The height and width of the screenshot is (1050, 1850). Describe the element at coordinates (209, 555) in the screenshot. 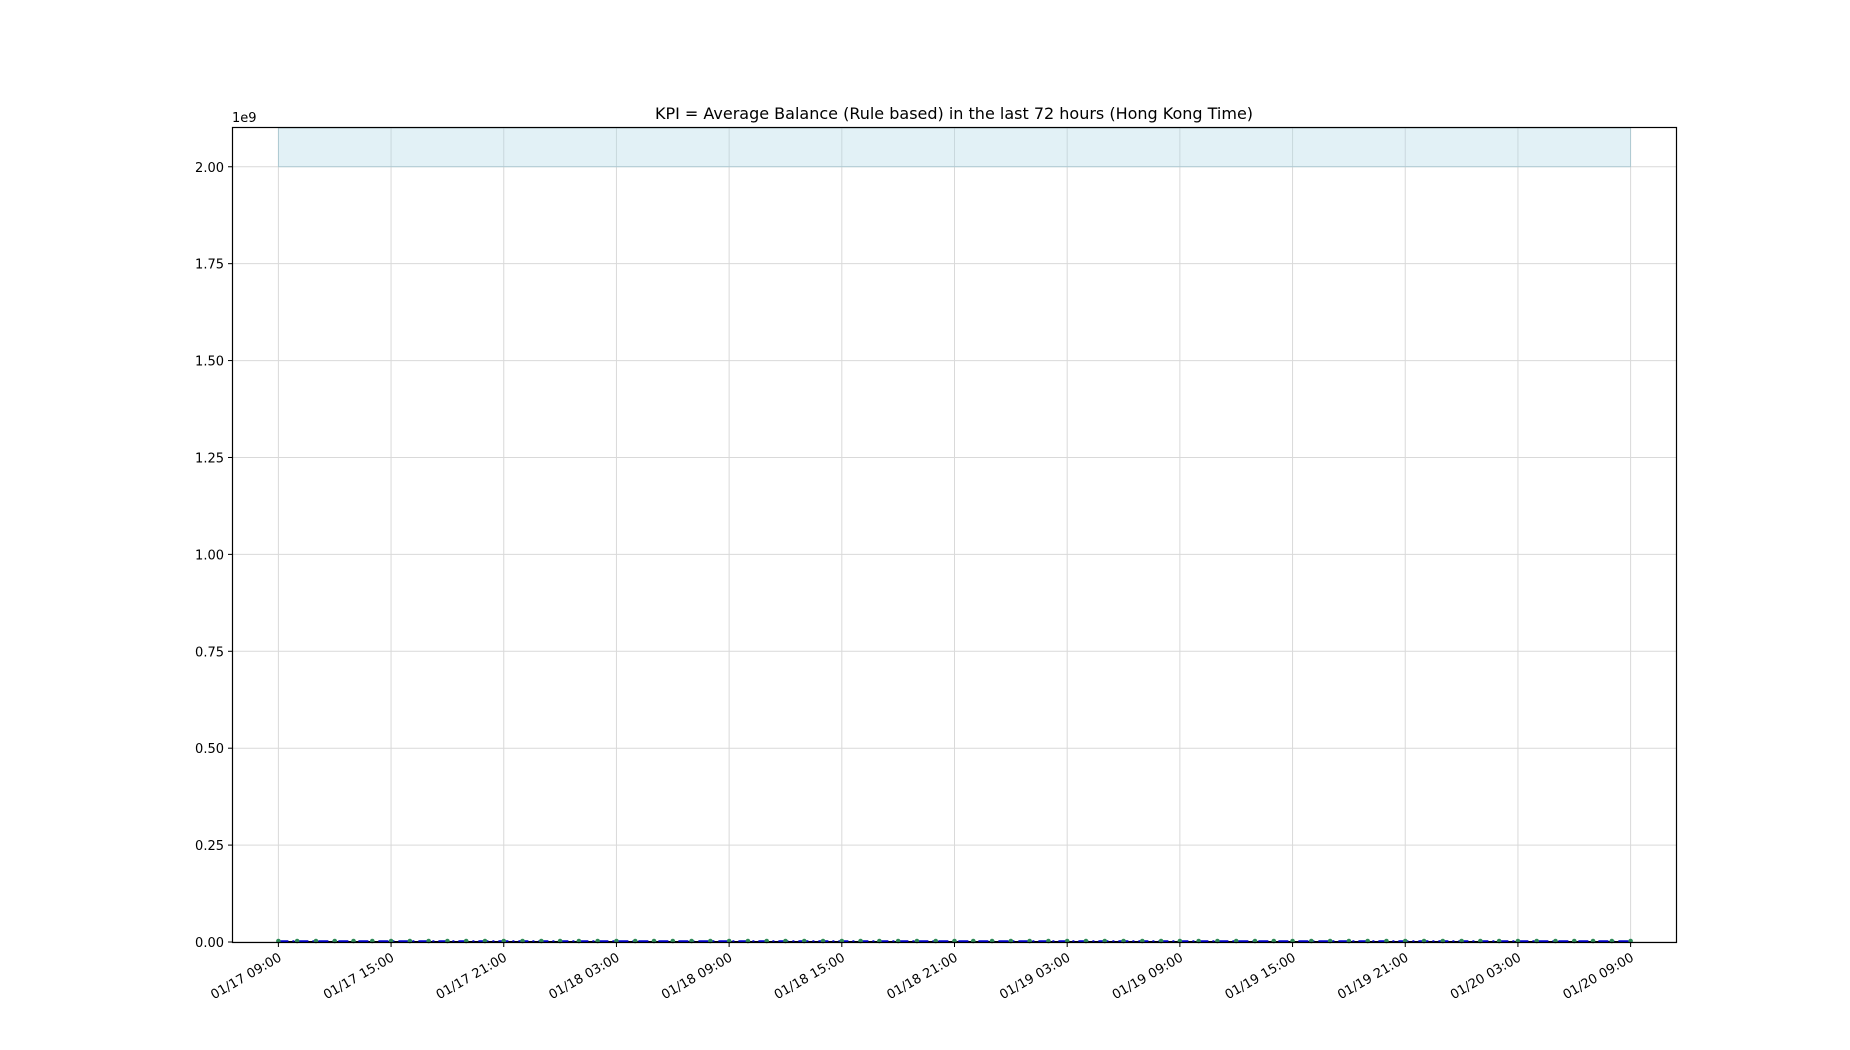

I see `y-tick-label: 1.00` at that location.